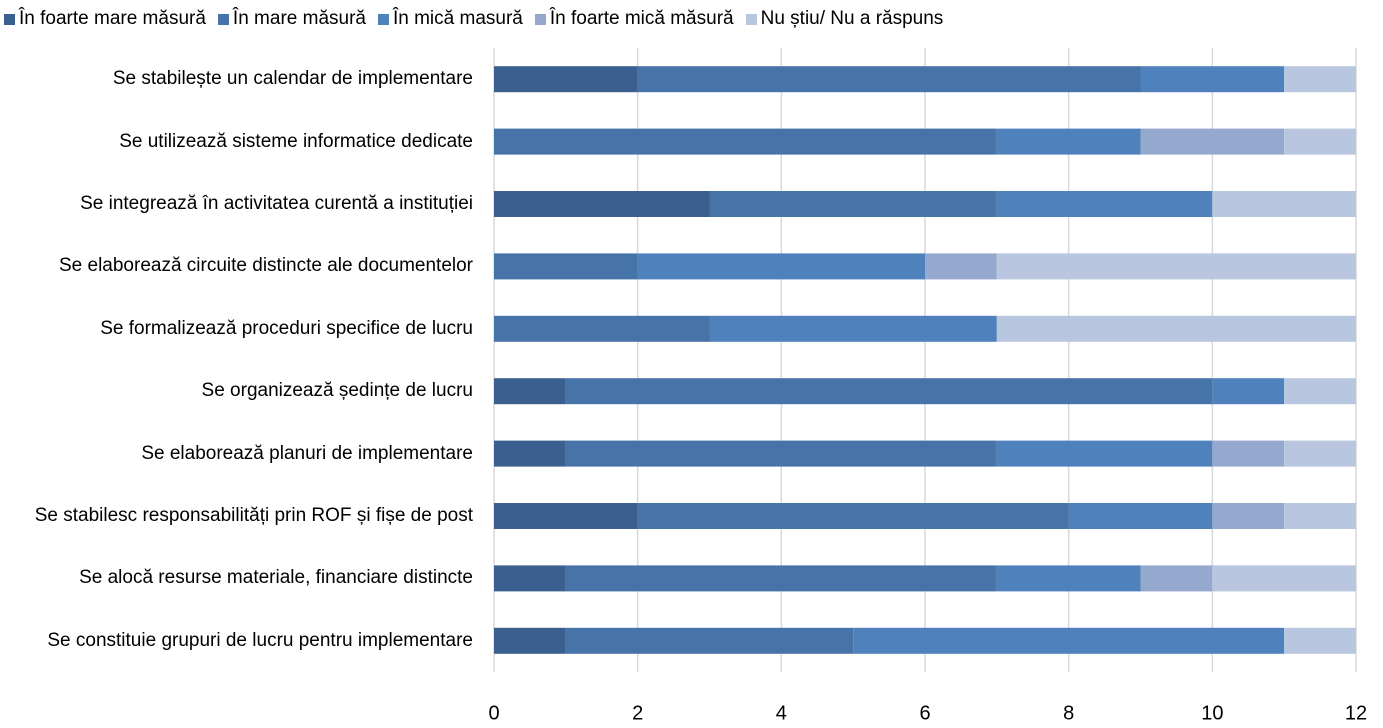 This screenshot has height=728, width=1383. I want to click on x-tick-label: 12, so click(1356, 713).